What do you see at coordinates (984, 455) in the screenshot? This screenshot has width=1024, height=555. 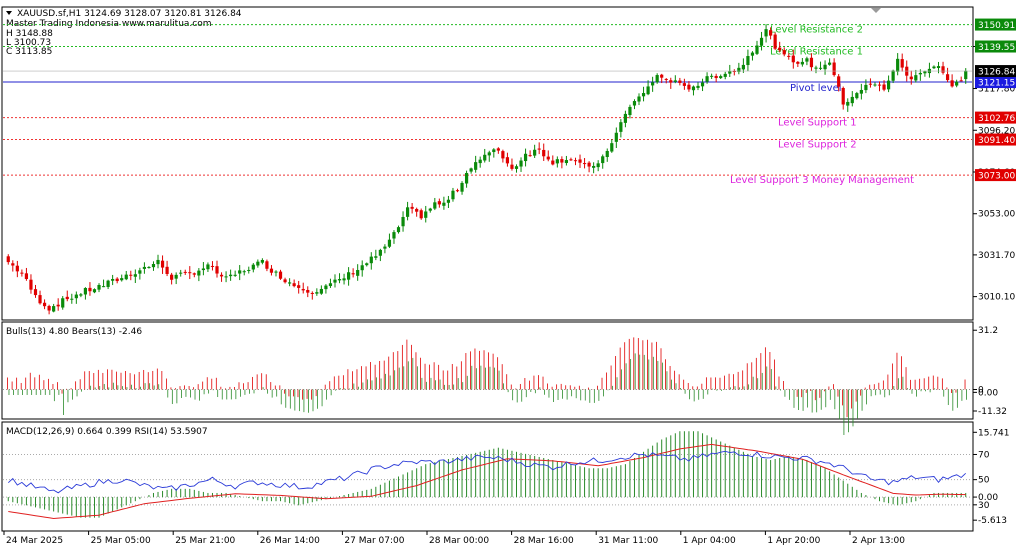 I see `macd-rsi-tick-label: 70` at bounding box center [984, 455].